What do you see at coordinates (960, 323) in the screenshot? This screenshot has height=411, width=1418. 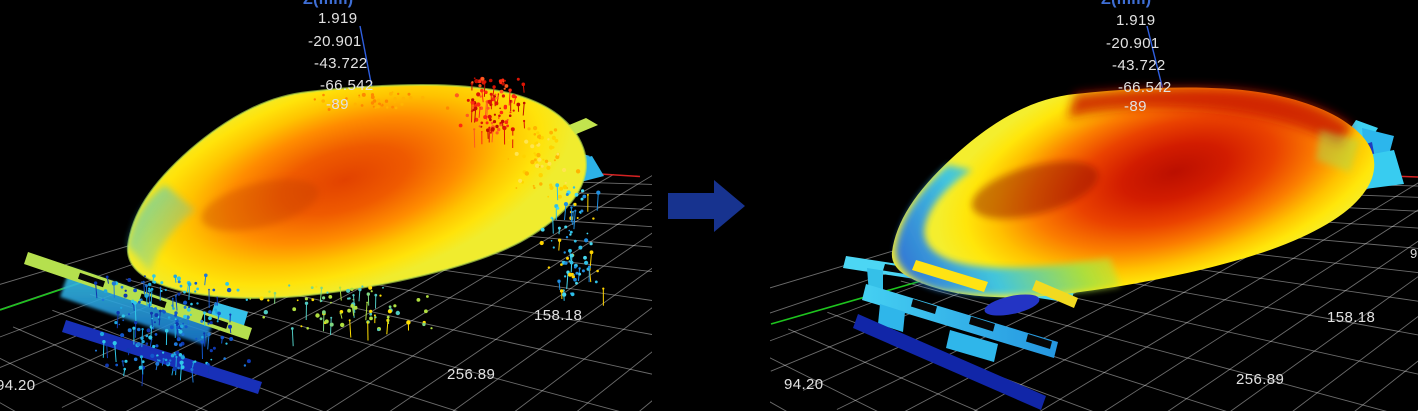 I see `fixture-rail` at bounding box center [960, 323].